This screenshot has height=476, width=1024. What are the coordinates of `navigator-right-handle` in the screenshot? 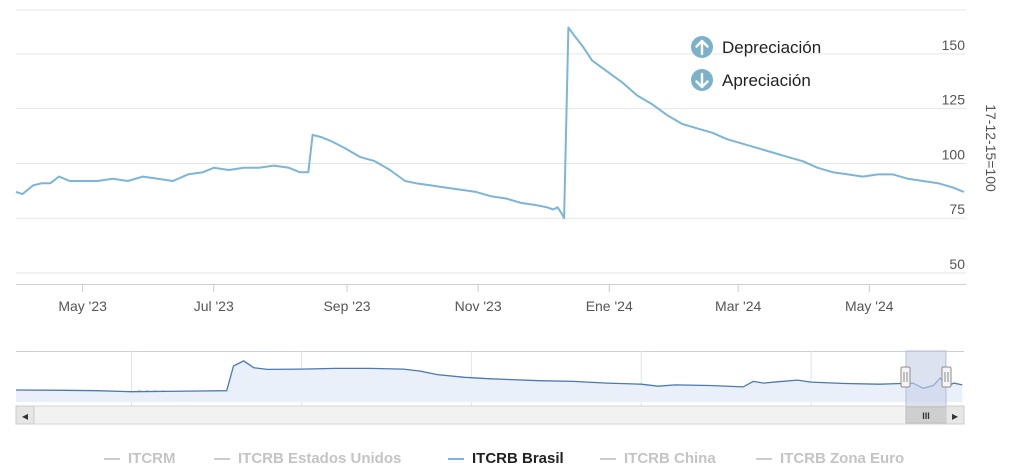 It's located at (946, 377).